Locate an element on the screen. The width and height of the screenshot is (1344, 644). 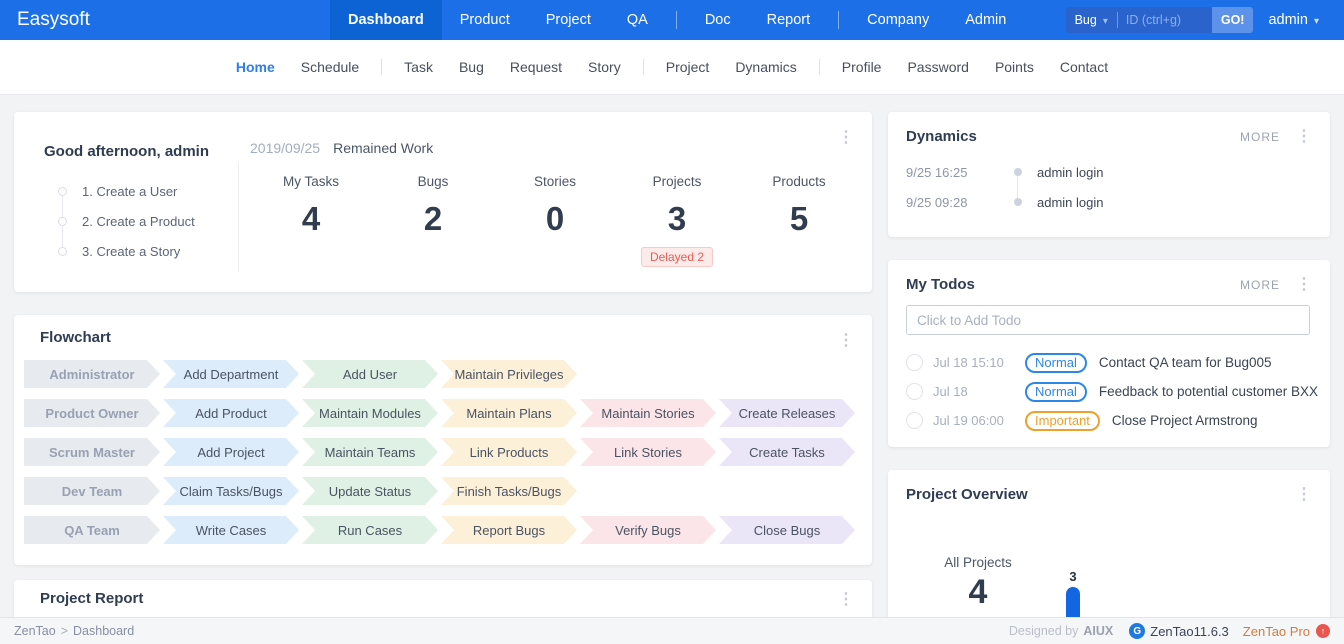
topnav-label: Product is located at coordinates (484, 20).